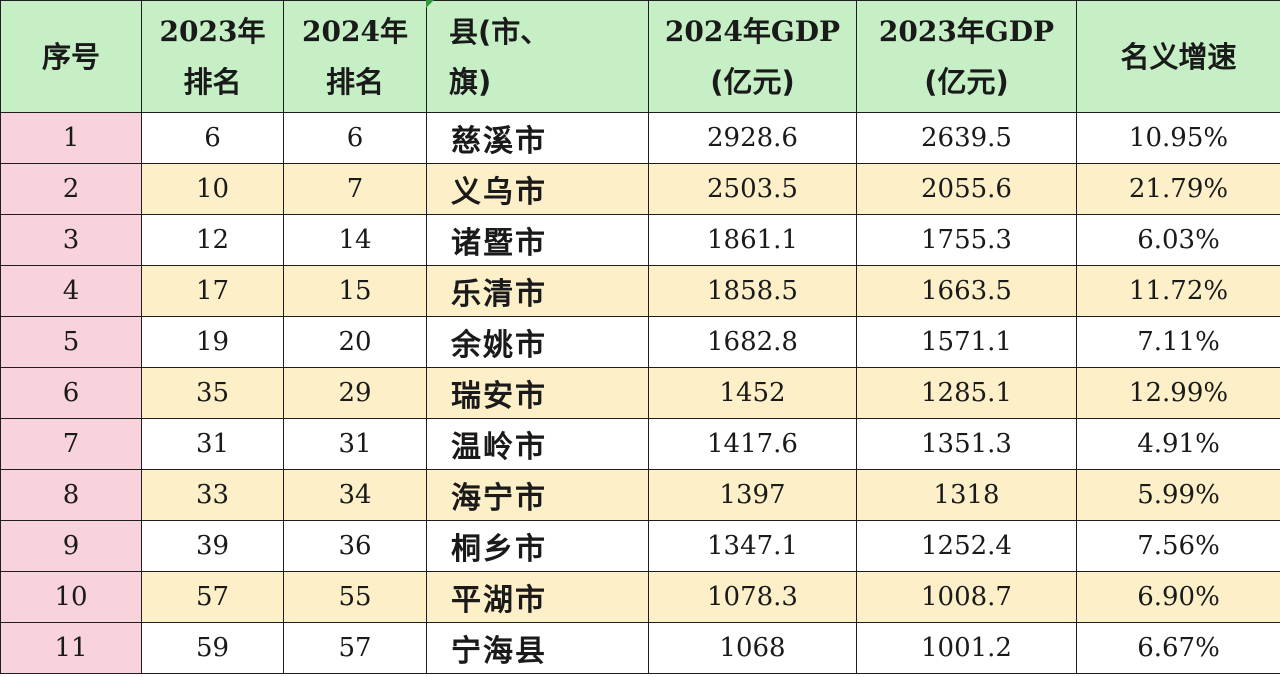 This screenshot has height=677, width=1280. I want to click on cell-county: 宁海县, so click(537, 648).